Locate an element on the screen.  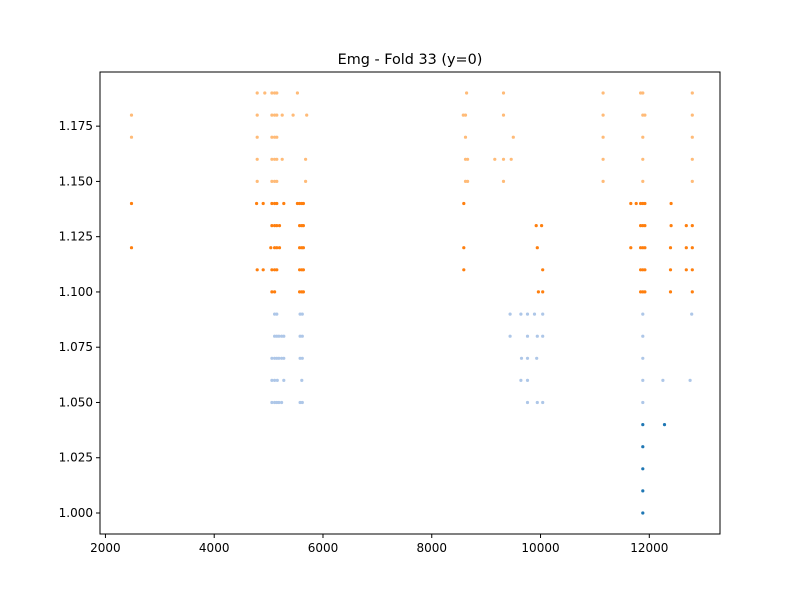
x-tick-label: 6000 is located at coordinates (323, 548).